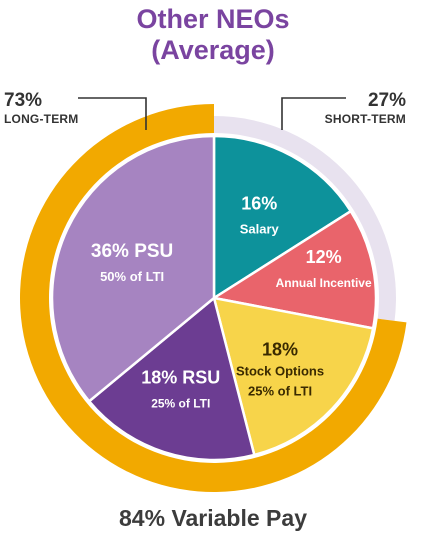 The height and width of the screenshot is (534, 426). Describe the element at coordinates (324, 283) in the screenshot. I see `slice-label-annual-incentive-1: Annual Incentive` at that location.